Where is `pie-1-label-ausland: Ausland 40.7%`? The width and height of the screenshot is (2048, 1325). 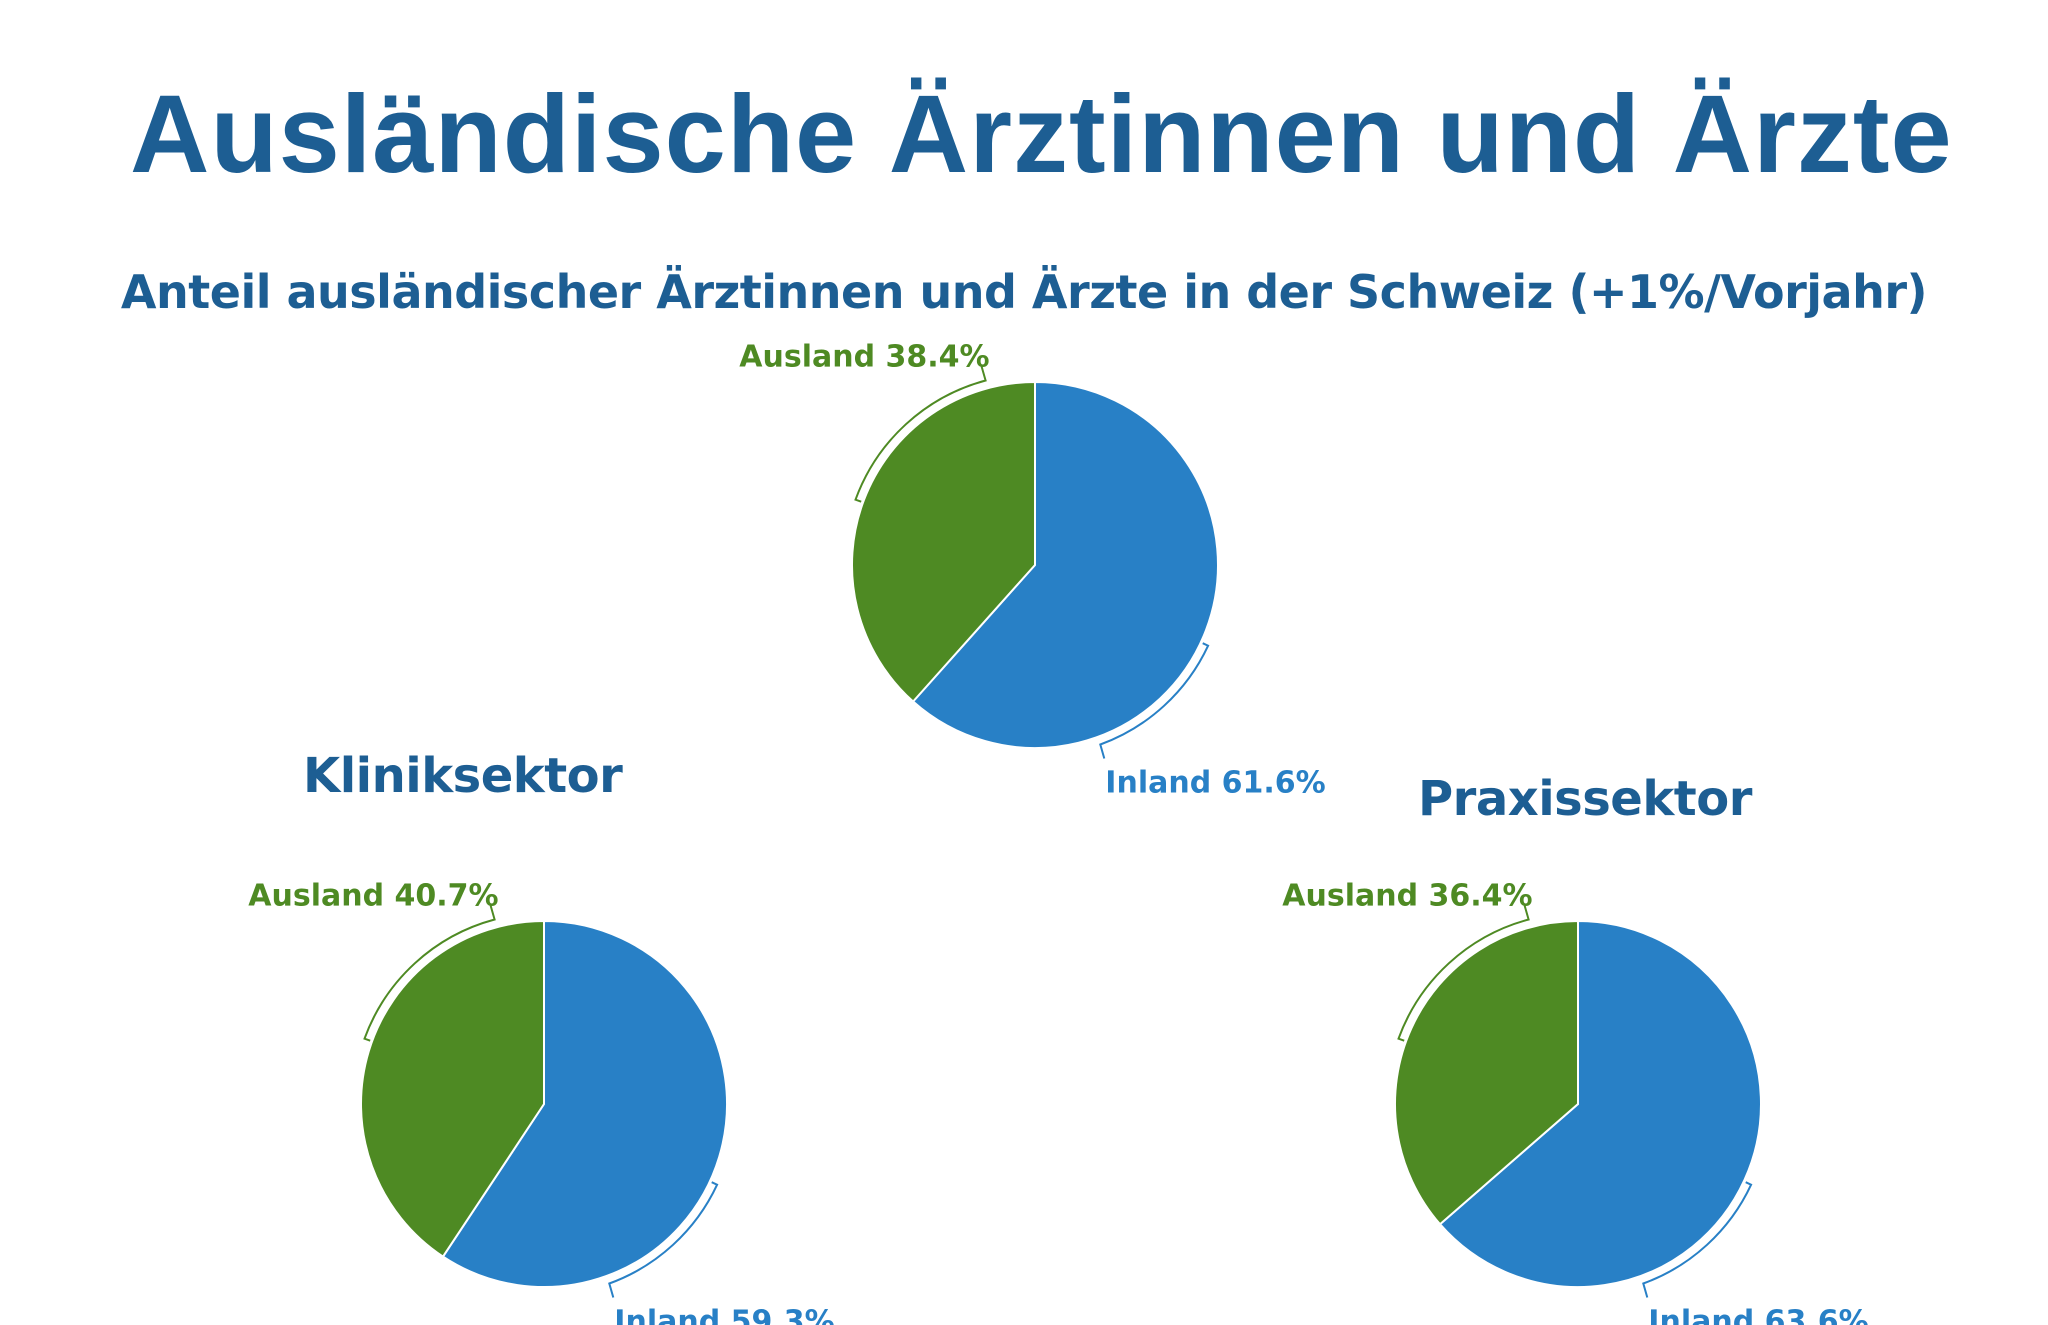 pie-1-label-ausland: Ausland 40.7% is located at coordinates (373, 896).